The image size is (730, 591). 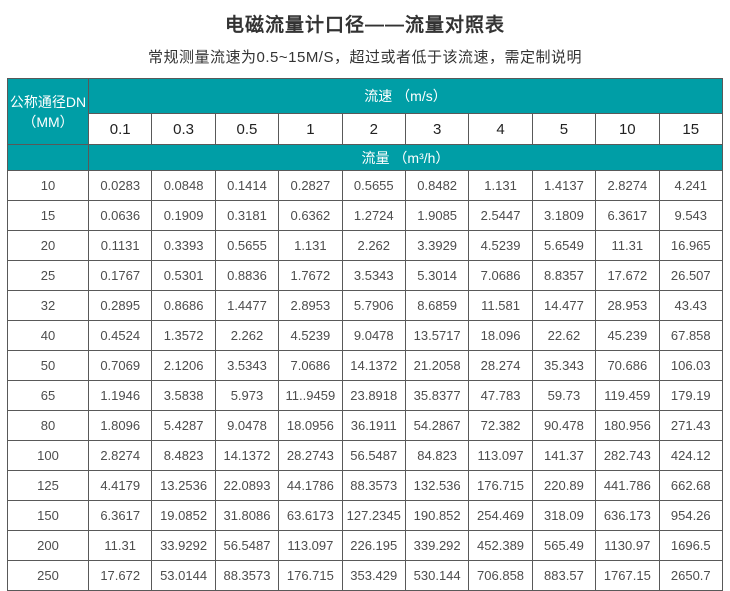 What do you see at coordinates (500, 515) in the screenshot?
I see `flow-value-cell: 254.469` at bounding box center [500, 515].